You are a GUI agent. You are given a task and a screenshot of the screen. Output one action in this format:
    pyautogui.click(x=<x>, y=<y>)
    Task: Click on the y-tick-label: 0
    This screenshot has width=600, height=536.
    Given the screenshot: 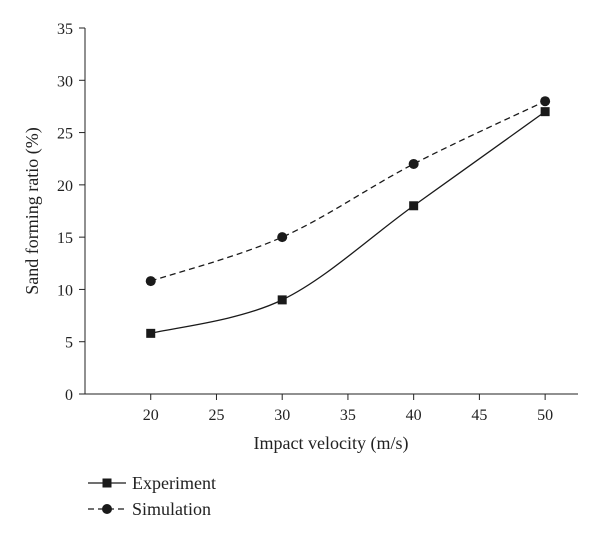 What is the action you would take?
    pyautogui.click(x=69, y=395)
    